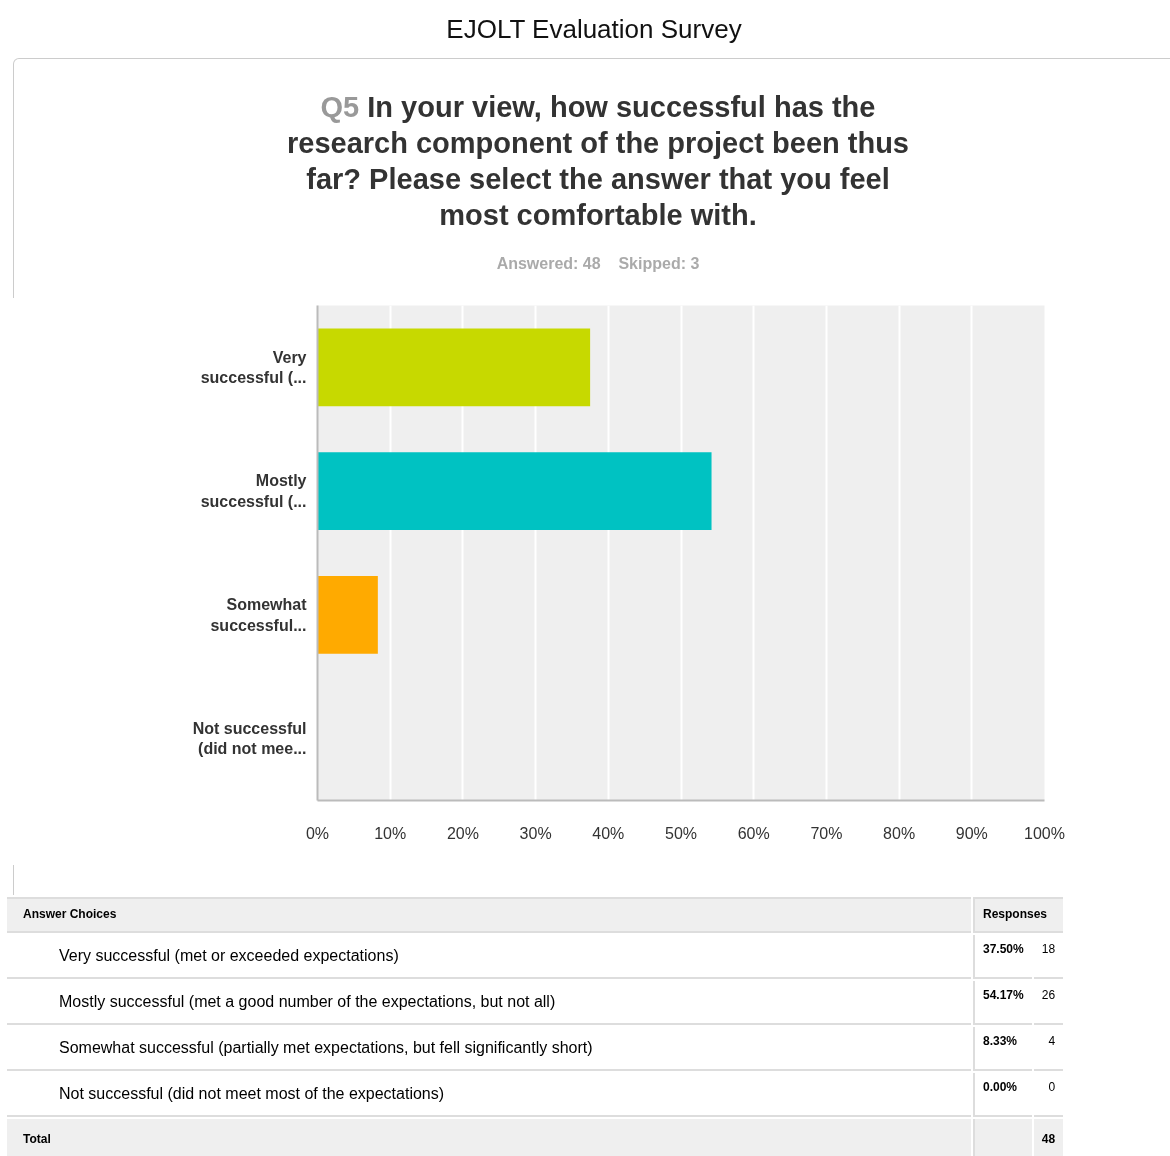 The image size is (1170, 1156). What do you see at coordinates (598, 264) in the screenshot?
I see `text: Answered: 48 Skipped: 3` at bounding box center [598, 264].